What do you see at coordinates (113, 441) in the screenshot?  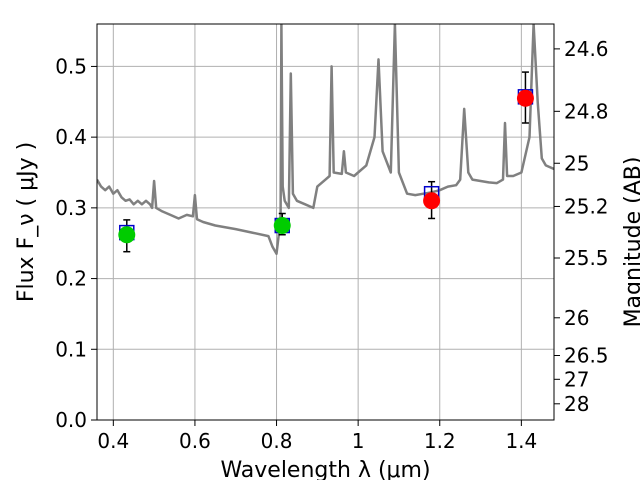 I see `x-tick-label: 0.4` at bounding box center [113, 441].